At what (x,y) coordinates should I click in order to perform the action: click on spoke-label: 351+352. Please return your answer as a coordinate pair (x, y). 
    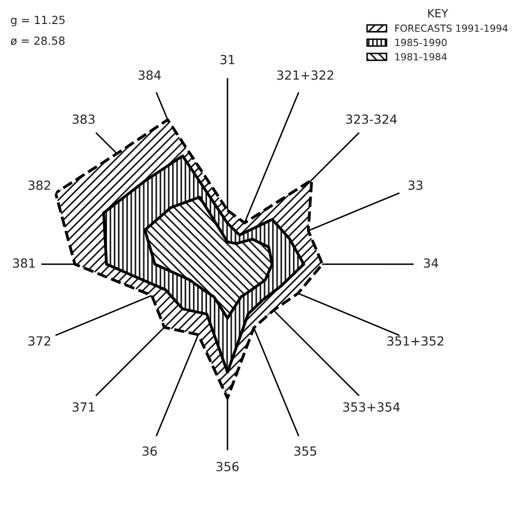
    Looking at the image, I should click on (415, 341).